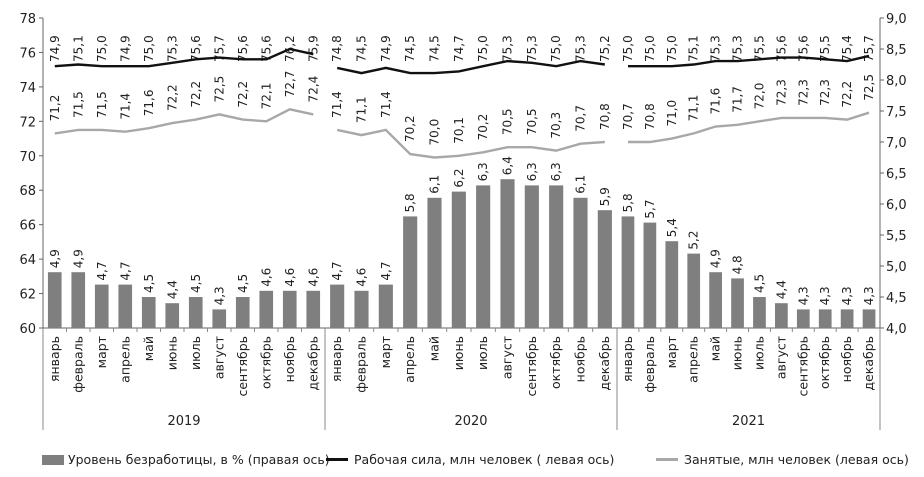  I want to click on unemployment-bar-label: 4,6, so click(266, 277).